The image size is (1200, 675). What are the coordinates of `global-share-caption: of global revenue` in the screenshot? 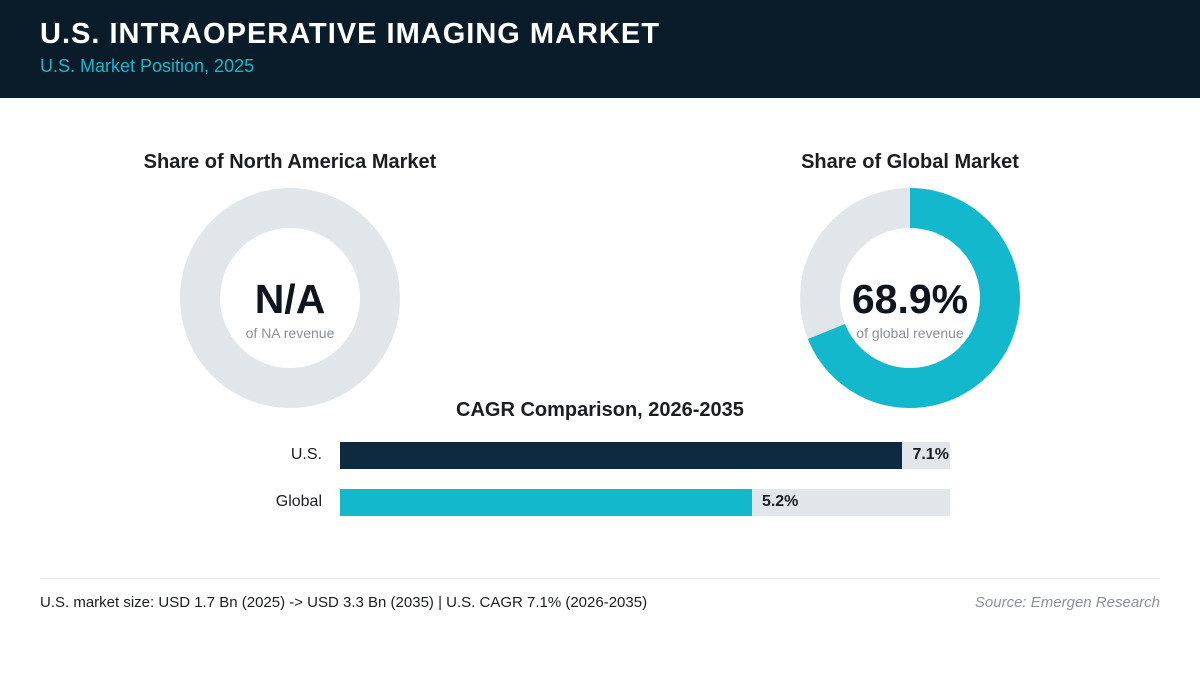 It's located at (910, 333).